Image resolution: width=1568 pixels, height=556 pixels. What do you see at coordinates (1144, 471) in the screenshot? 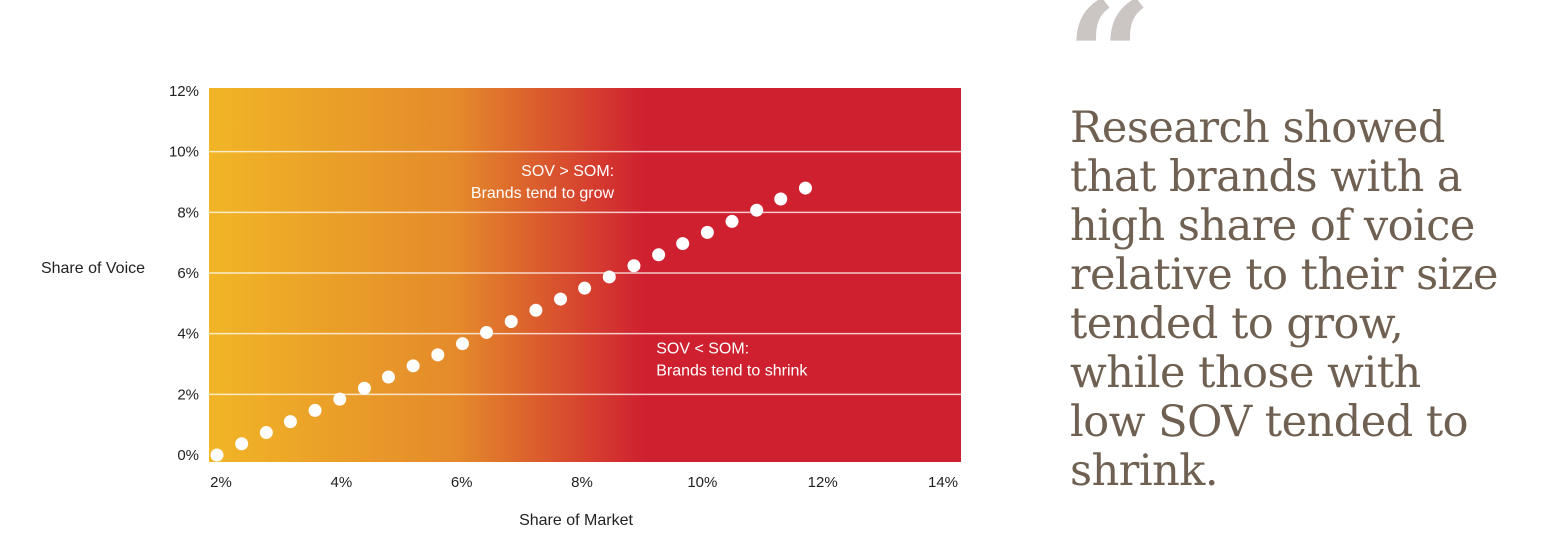
I see `quote-line: shrink.` at bounding box center [1144, 471].